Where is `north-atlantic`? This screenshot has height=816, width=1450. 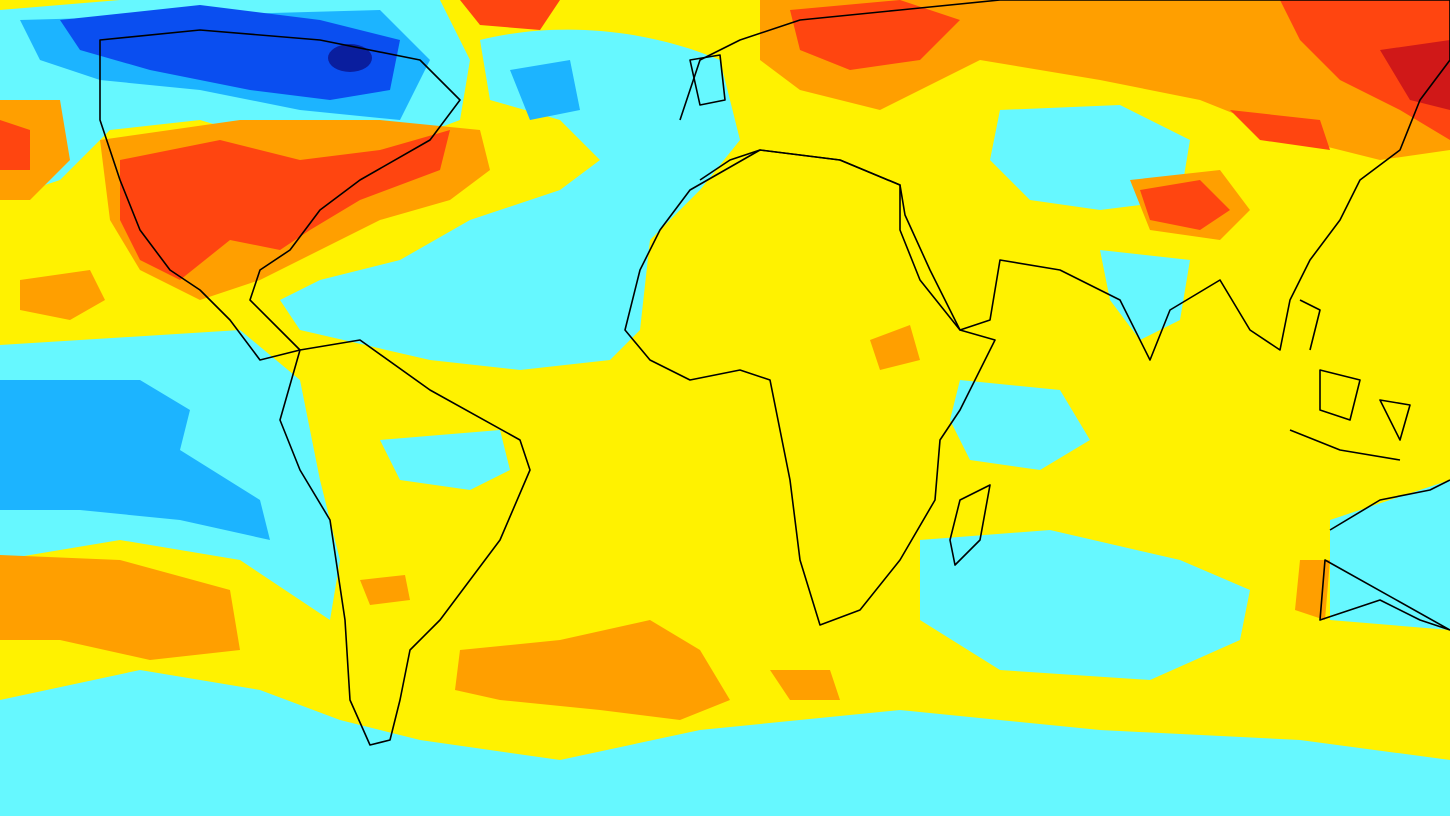
north-atlantic is located at coordinates (510, 199).